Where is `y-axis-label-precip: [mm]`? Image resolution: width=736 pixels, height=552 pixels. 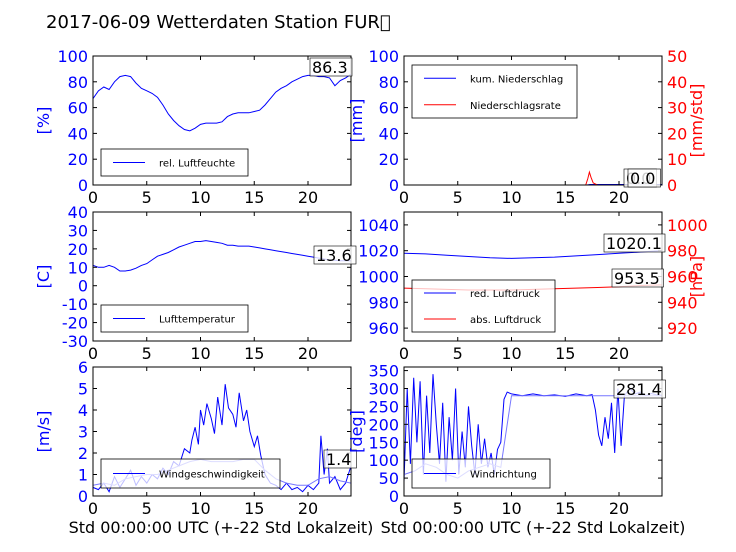 y-axis-label-precip: [mm] is located at coordinates (356, 121).